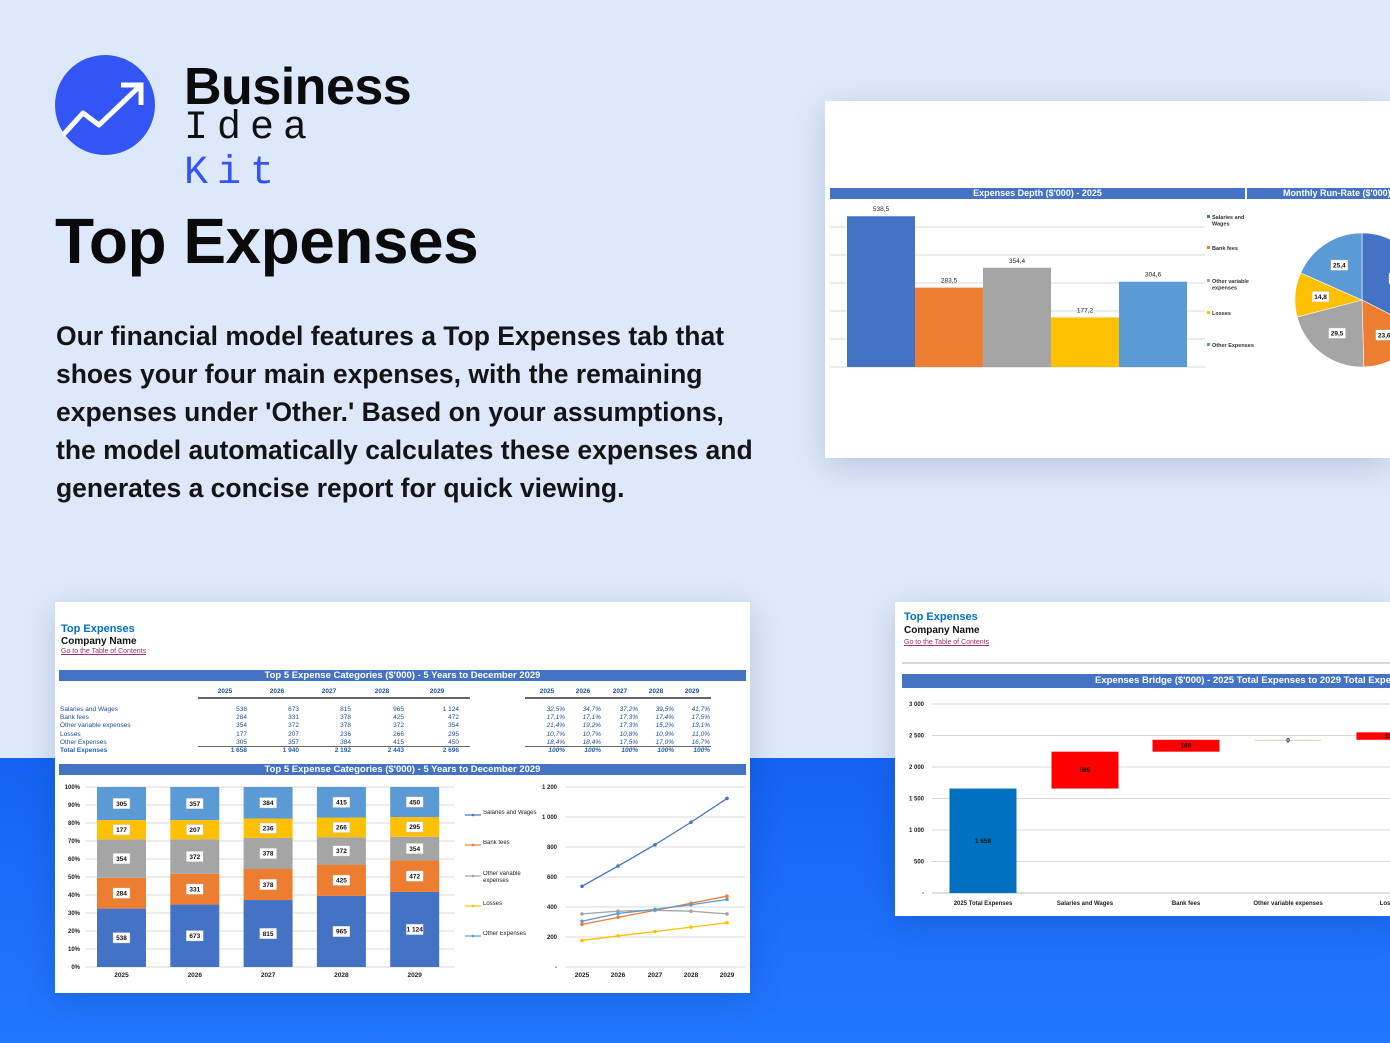  I want to click on row-value: 354, so click(453, 726).